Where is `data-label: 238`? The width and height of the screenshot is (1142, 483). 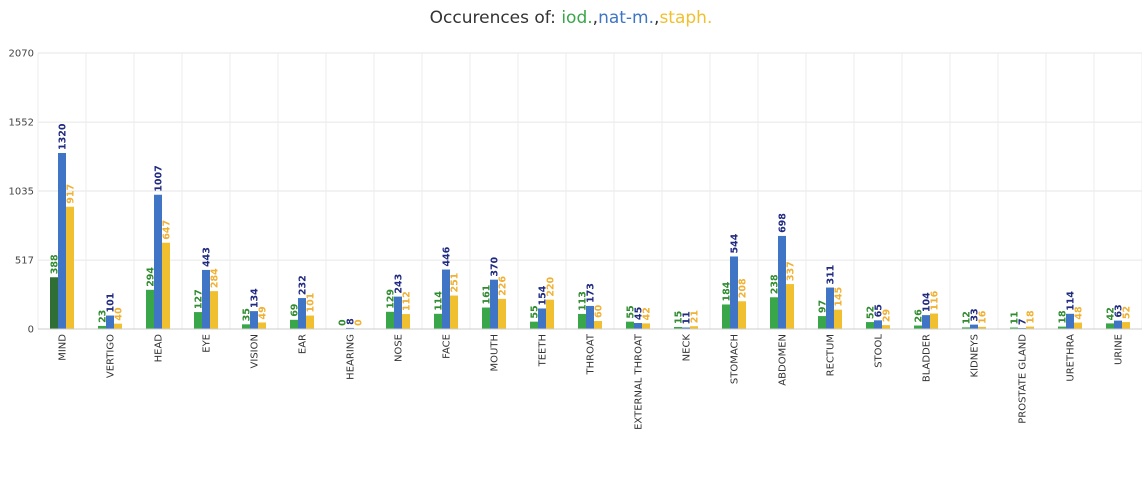
data-label: 238 is located at coordinates (775, 284).